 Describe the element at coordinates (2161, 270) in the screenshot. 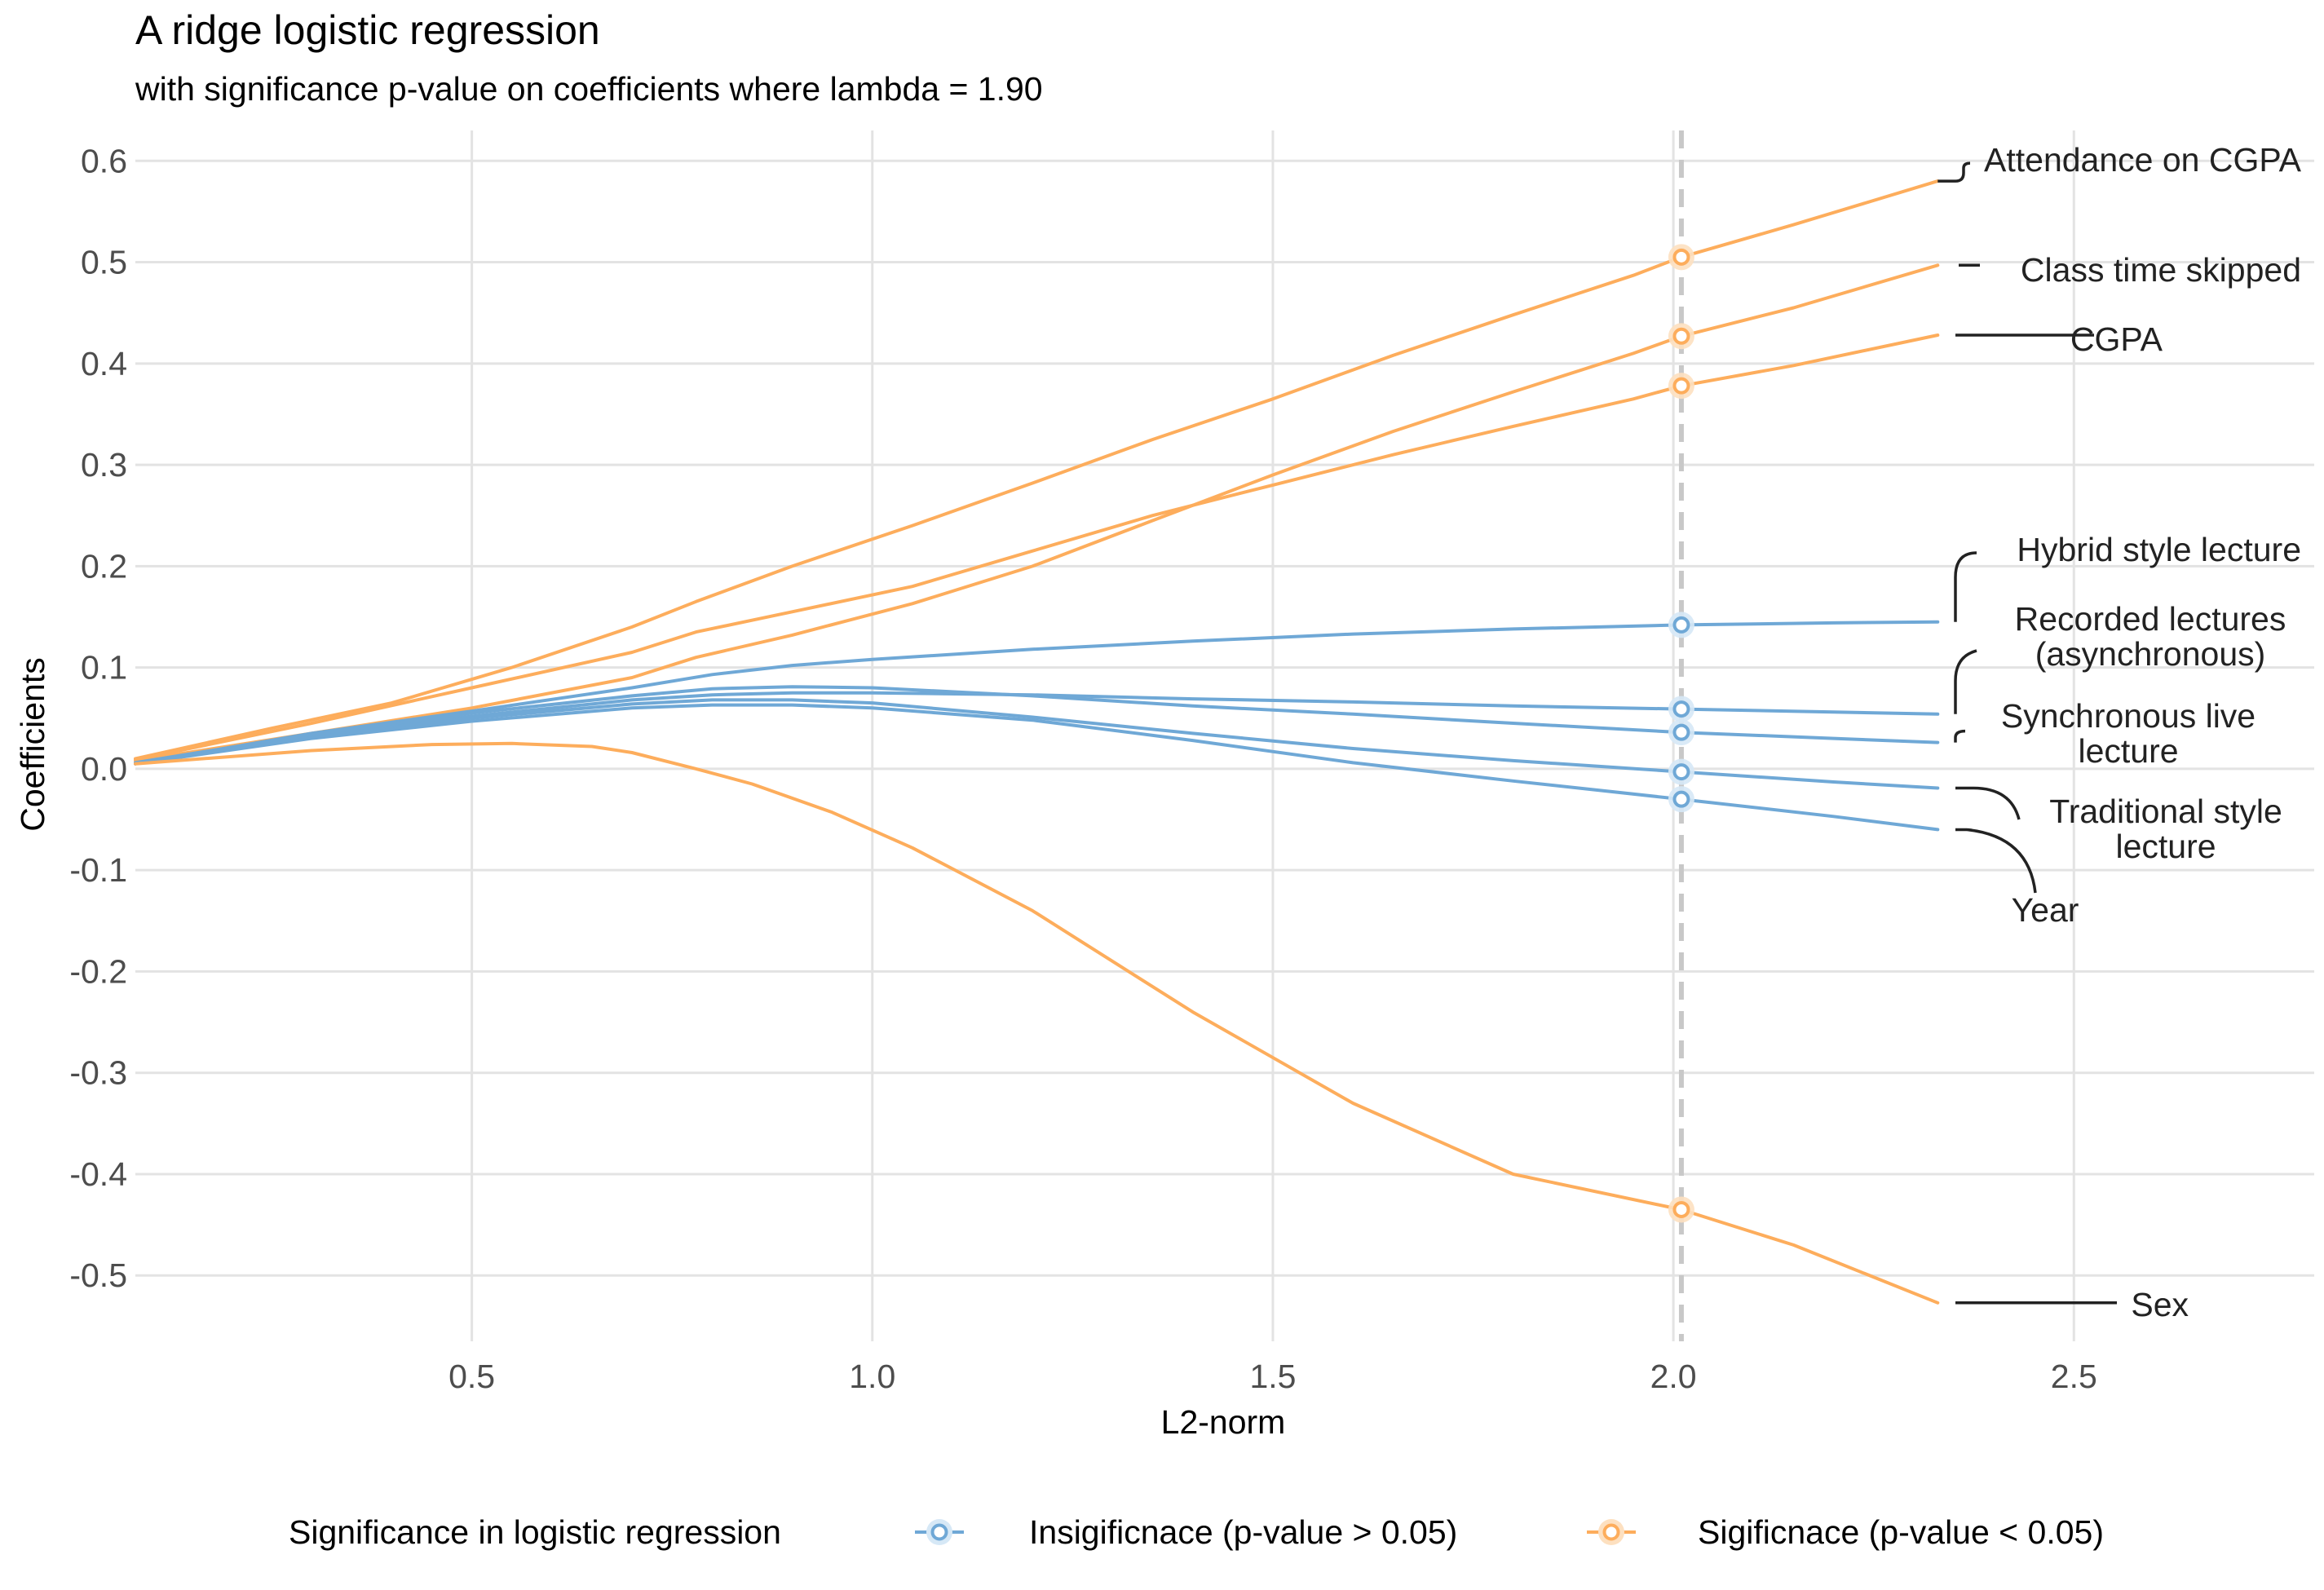

I see `series-label: Class time skipped` at that location.